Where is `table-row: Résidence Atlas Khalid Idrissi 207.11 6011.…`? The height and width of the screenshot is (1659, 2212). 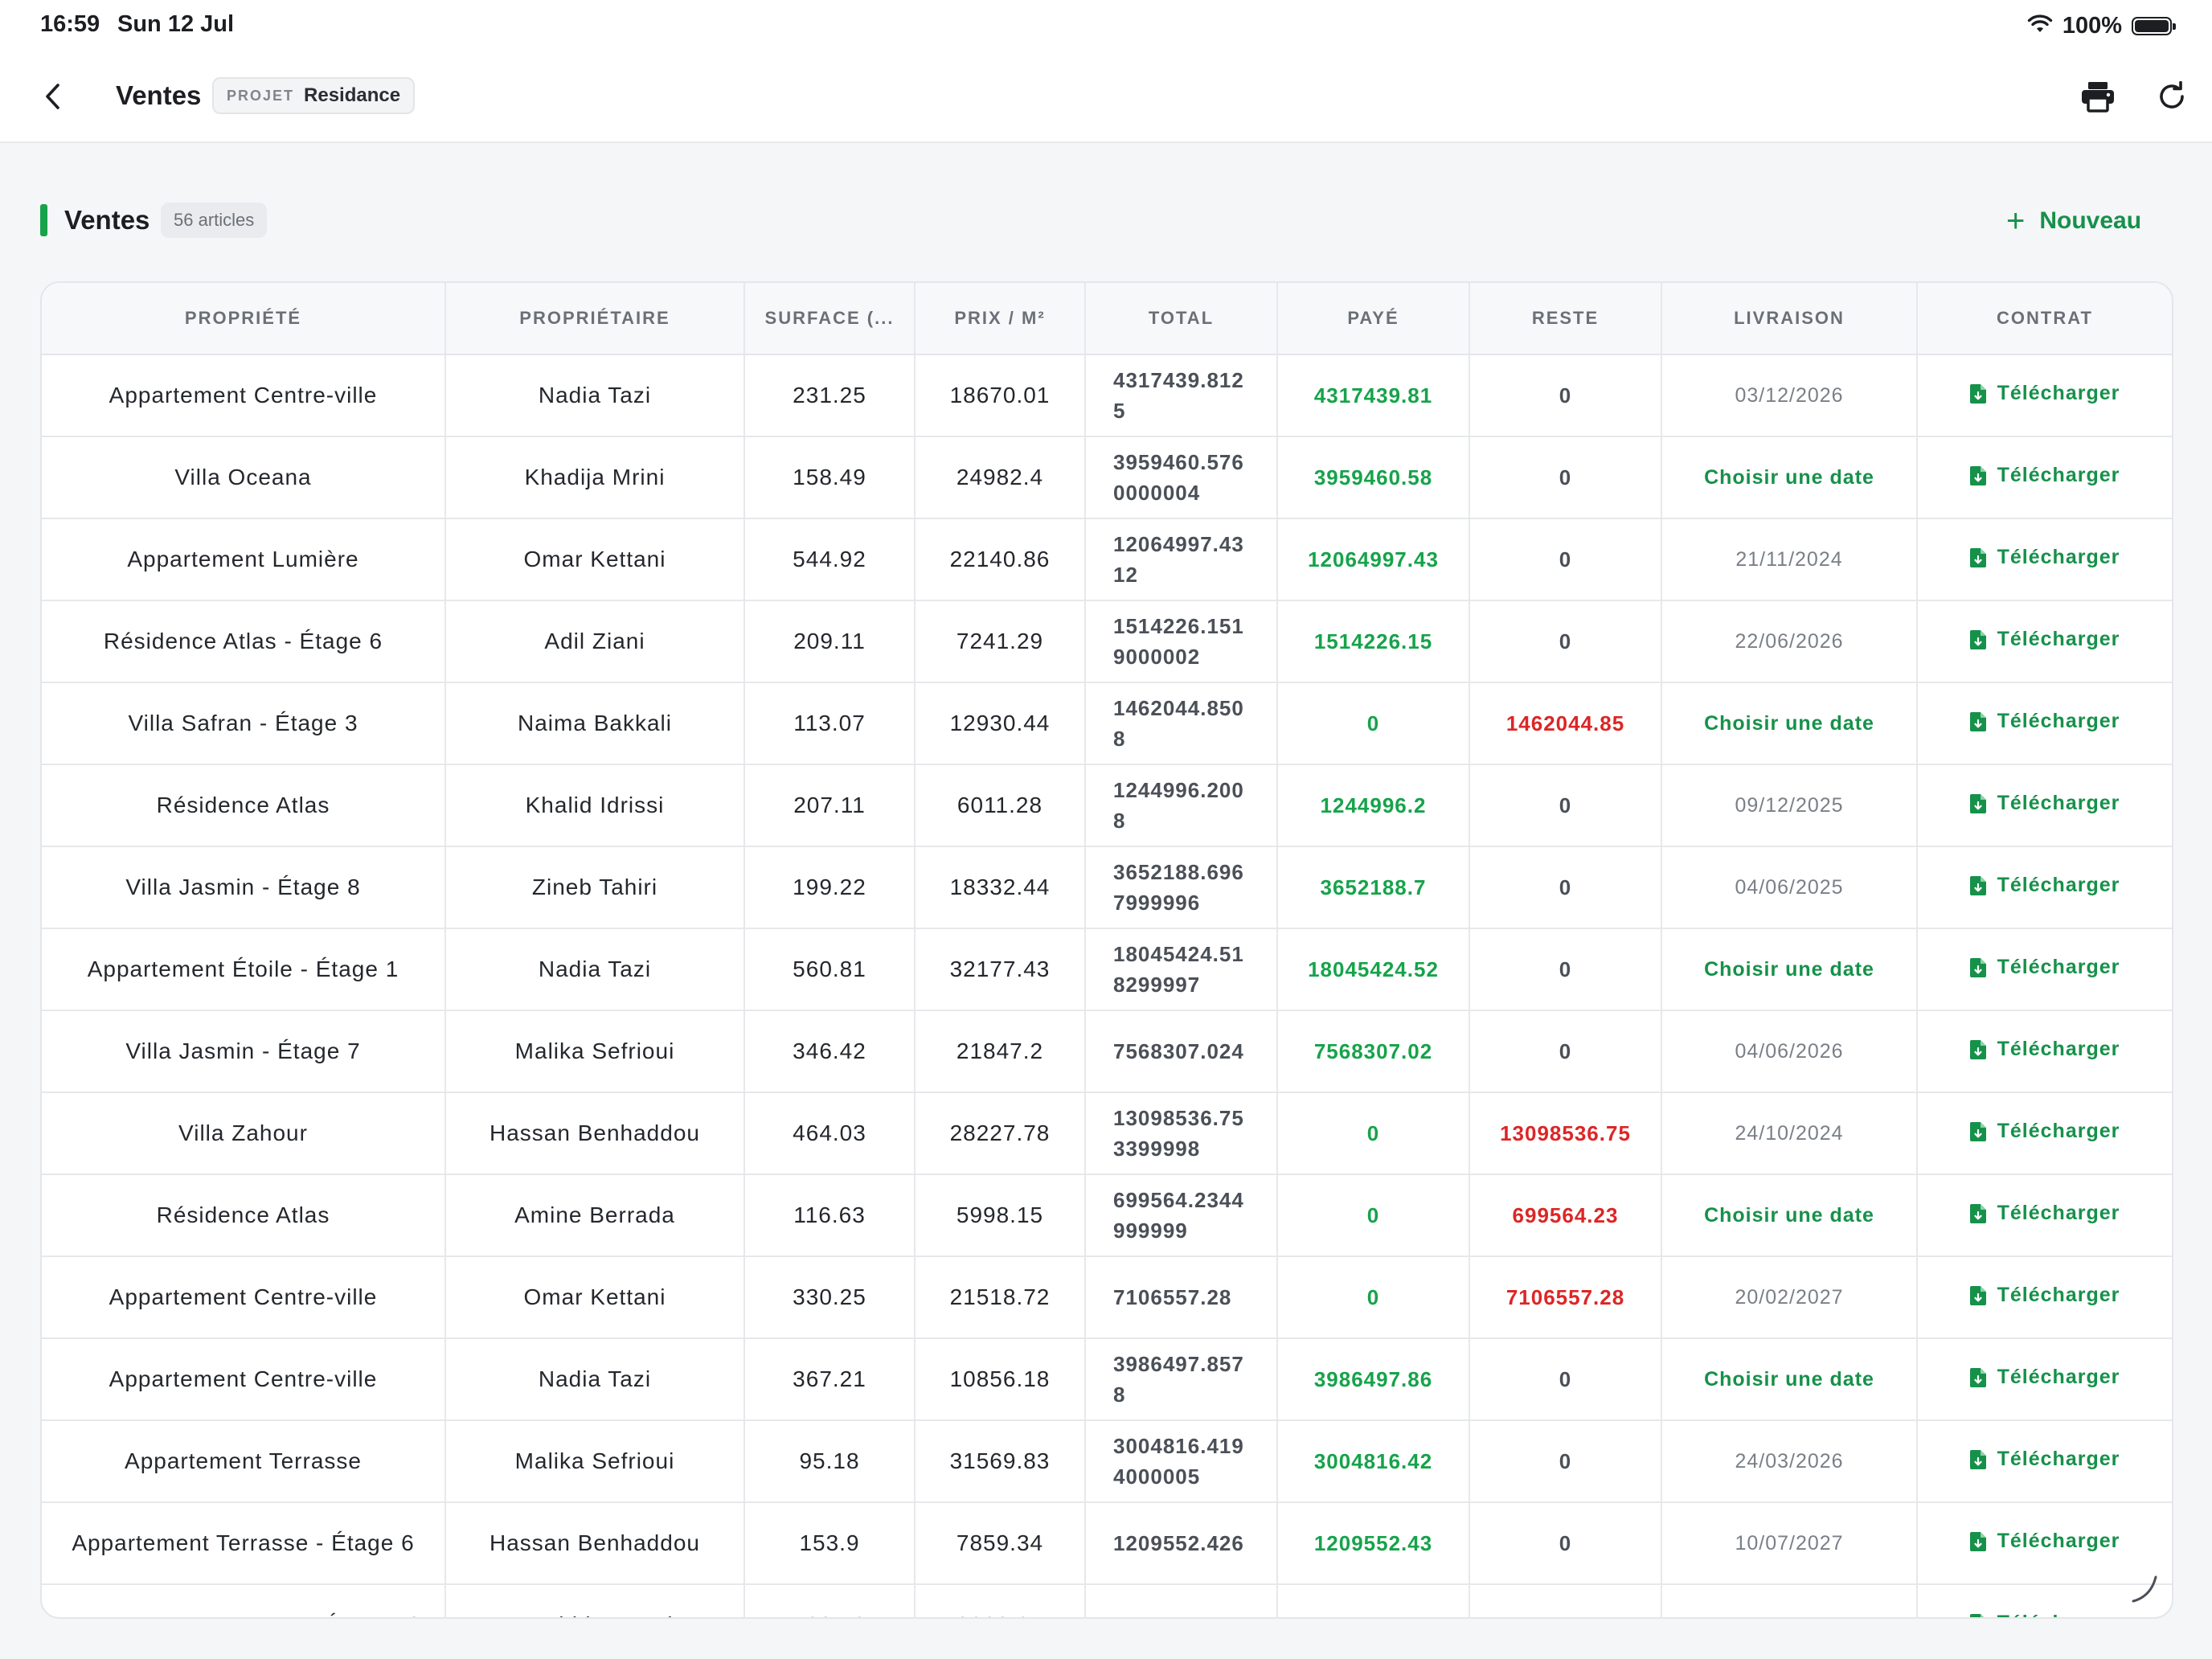 table-row: Résidence Atlas Khalid Idrissi 207.11 6011.… is located at coordinates (1107, 805).